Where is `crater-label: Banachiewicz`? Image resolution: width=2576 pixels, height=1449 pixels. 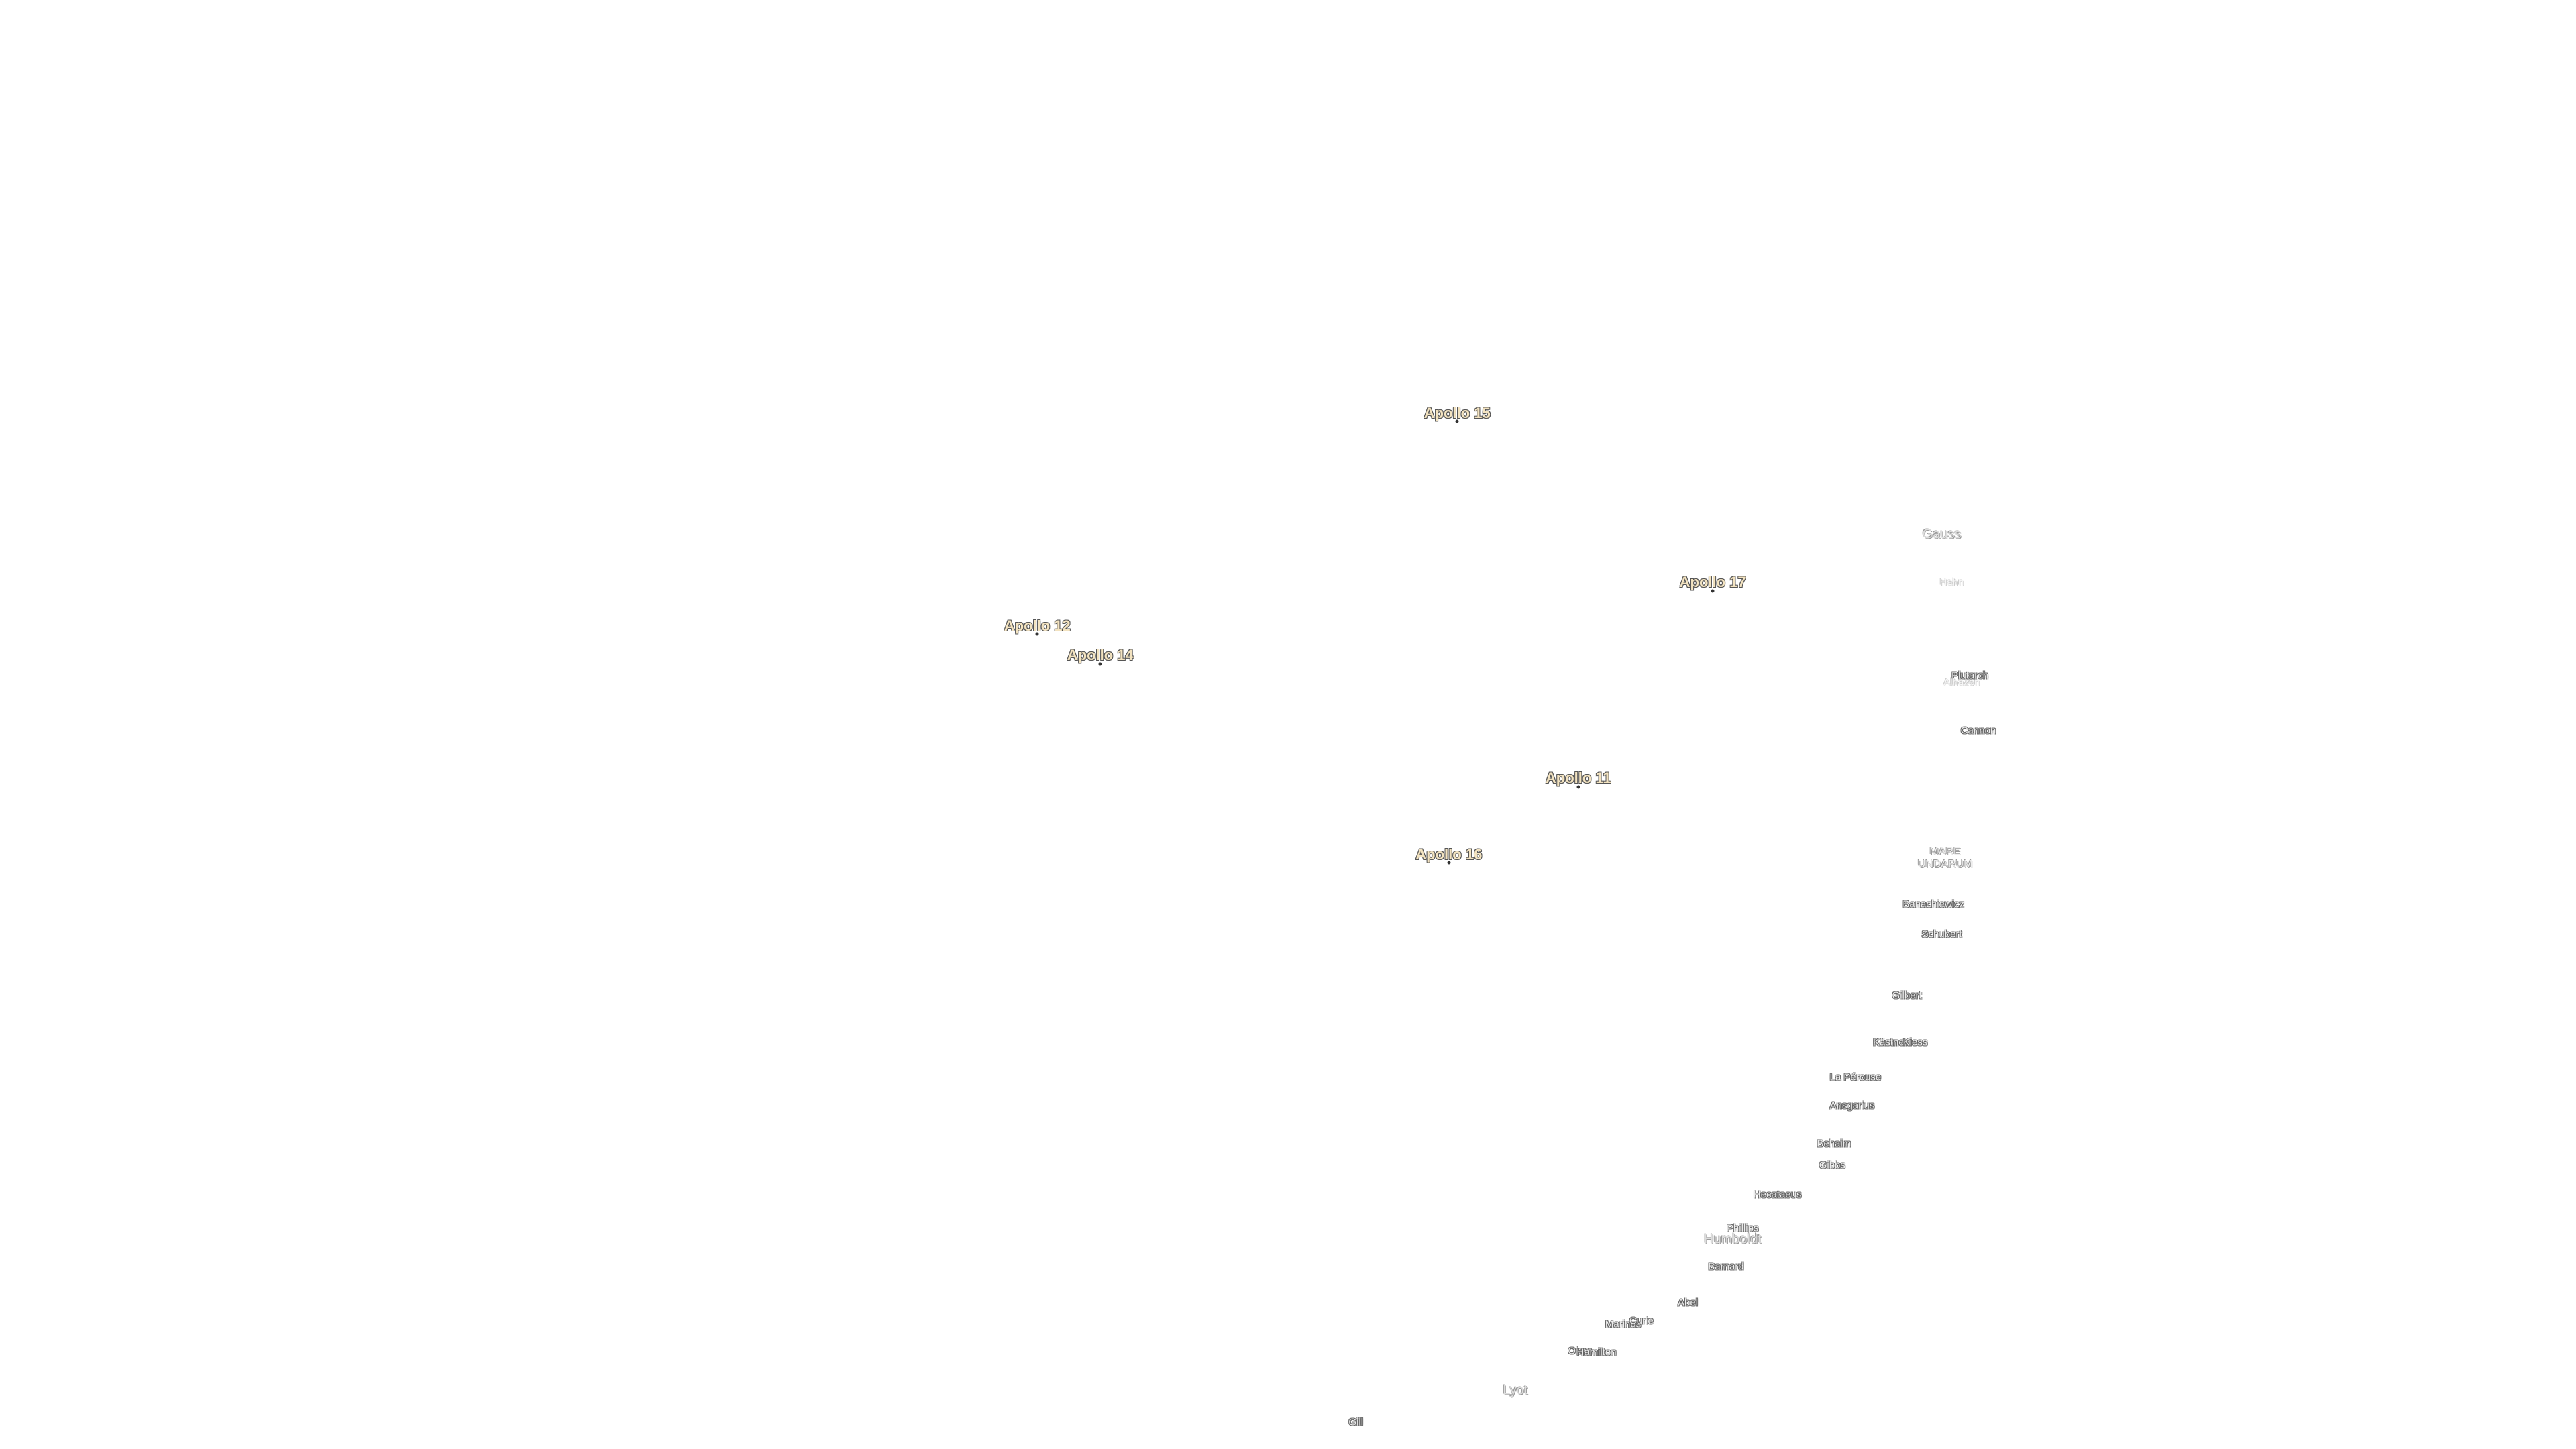
crater-label: Banachiewicz is located at coordinates (1933, 904).